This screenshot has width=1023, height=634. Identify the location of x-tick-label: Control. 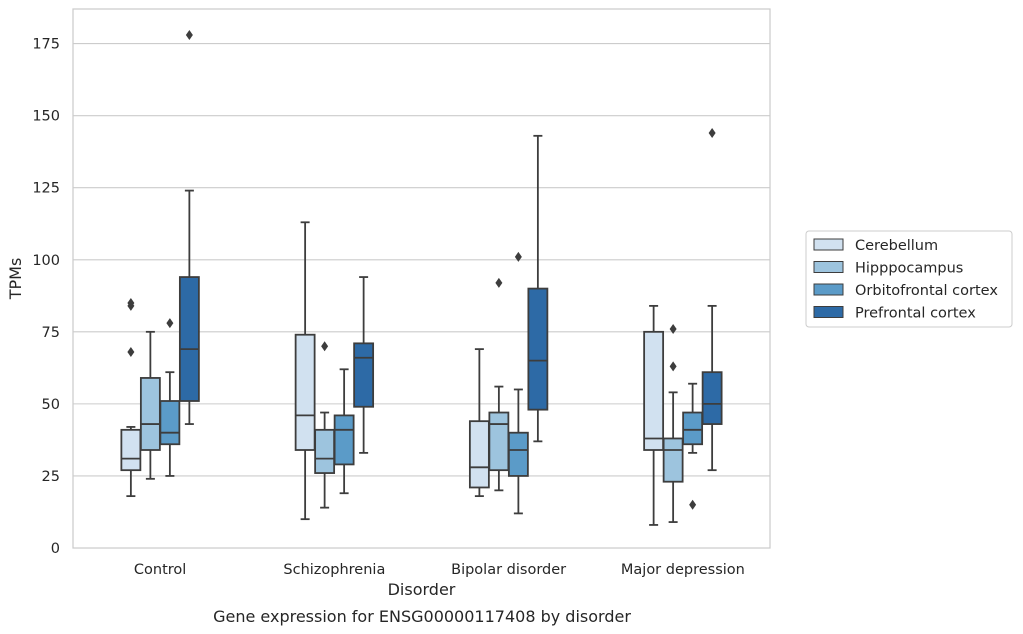
(160, 570).